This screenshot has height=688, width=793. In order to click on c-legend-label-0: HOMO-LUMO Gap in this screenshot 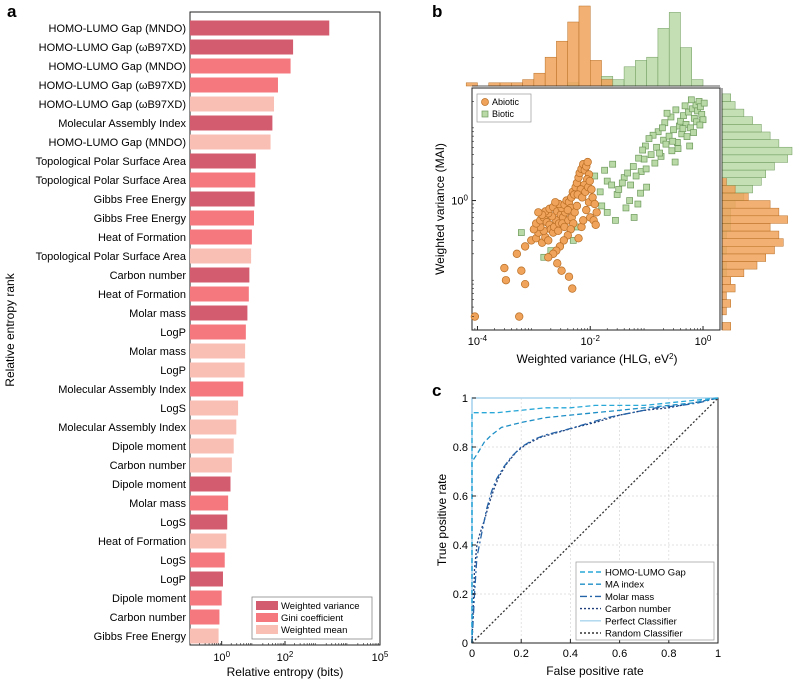, I will do `click(645, 573)`.